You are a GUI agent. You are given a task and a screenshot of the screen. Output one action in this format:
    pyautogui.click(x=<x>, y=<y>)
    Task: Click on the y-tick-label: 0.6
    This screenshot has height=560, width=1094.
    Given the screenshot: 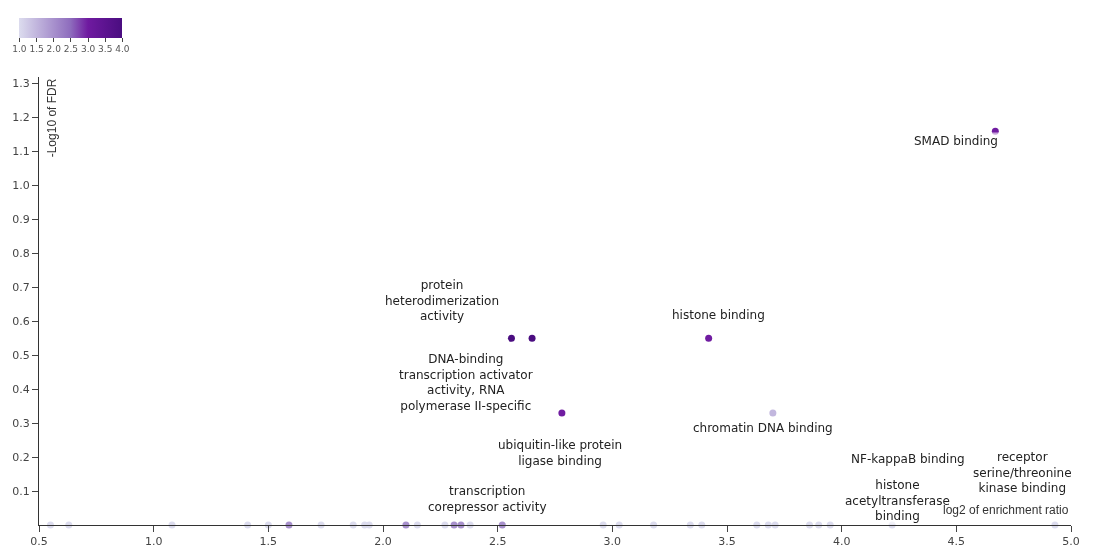 What is the action you would take?
    pyautogui.click(x=21, y=322)
    